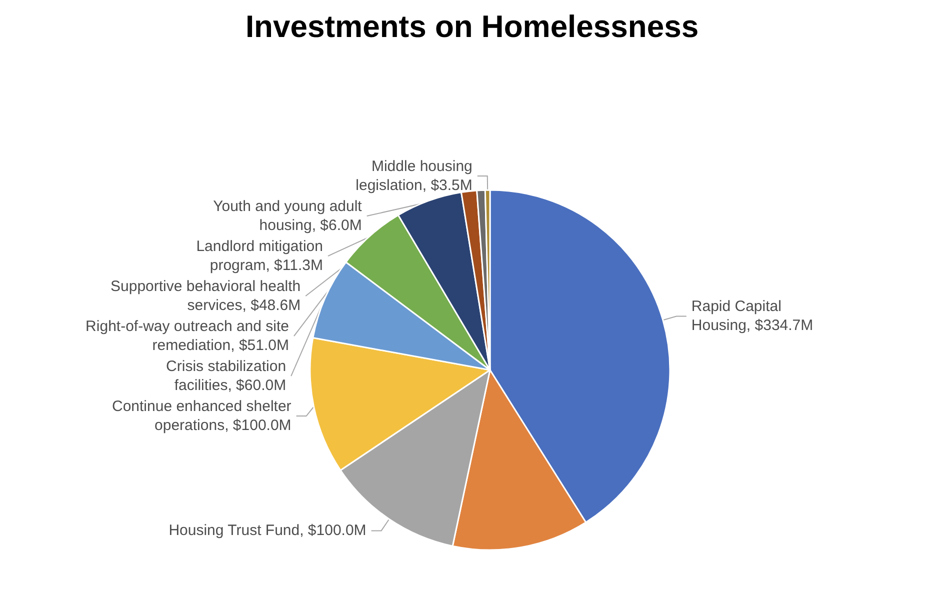 The image size is (944, 600). What do you see at coordinates (202, 416) in the screenshot?
I see `slice-label: Continue enhanced shelter operations, $100.0M` at bounding box center [202, 416].